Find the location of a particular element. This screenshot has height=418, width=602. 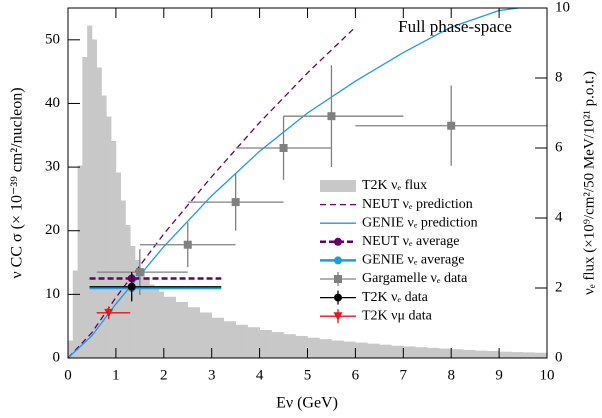

y-tick-label: 50 is located at coordinates (52, 39).